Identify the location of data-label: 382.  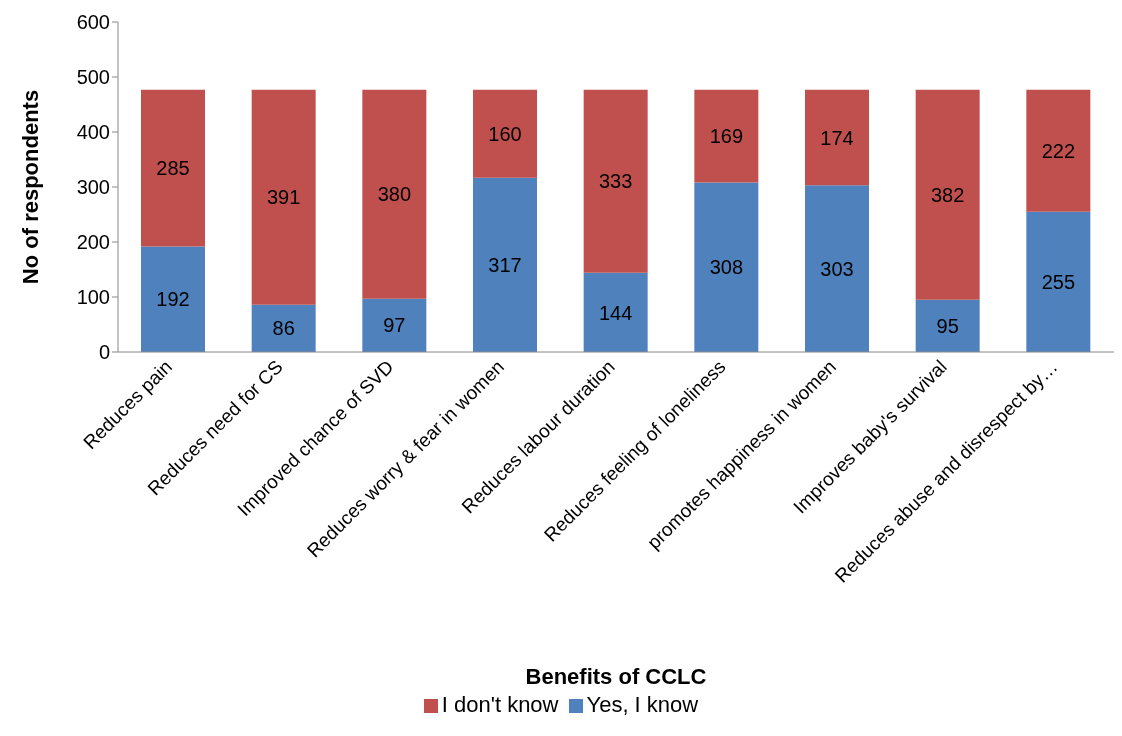
(947, 194).